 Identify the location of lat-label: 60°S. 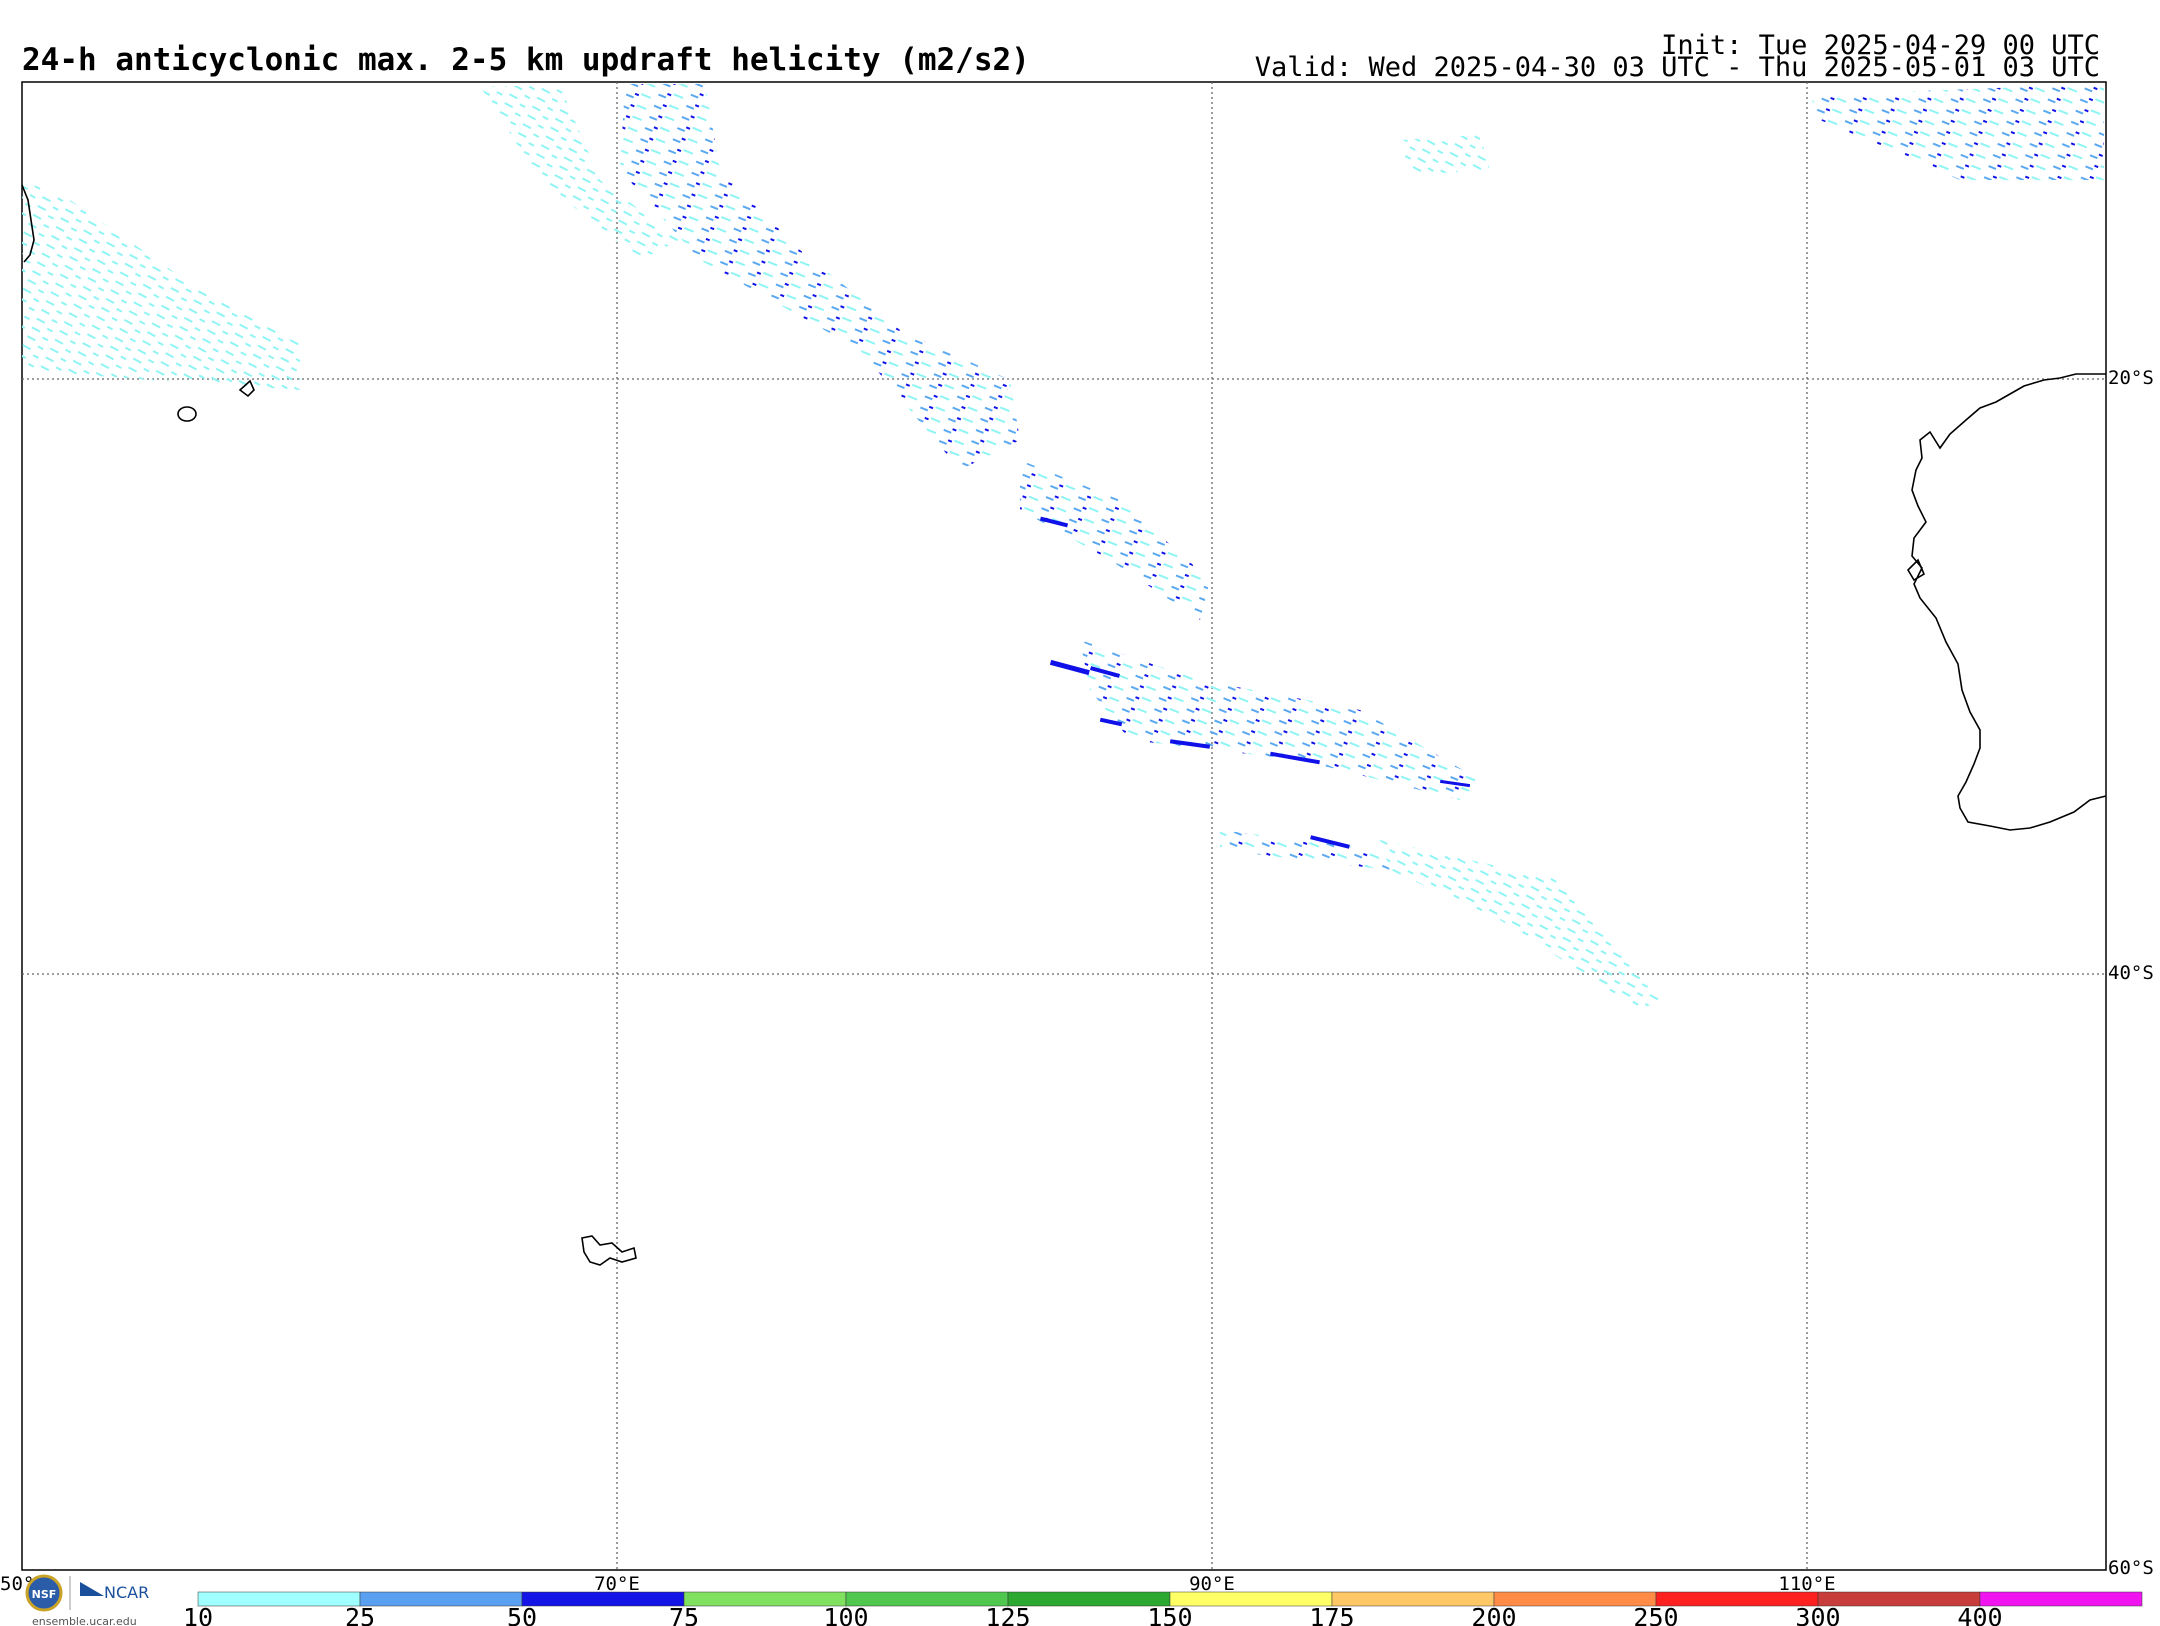
(2131, 1568).